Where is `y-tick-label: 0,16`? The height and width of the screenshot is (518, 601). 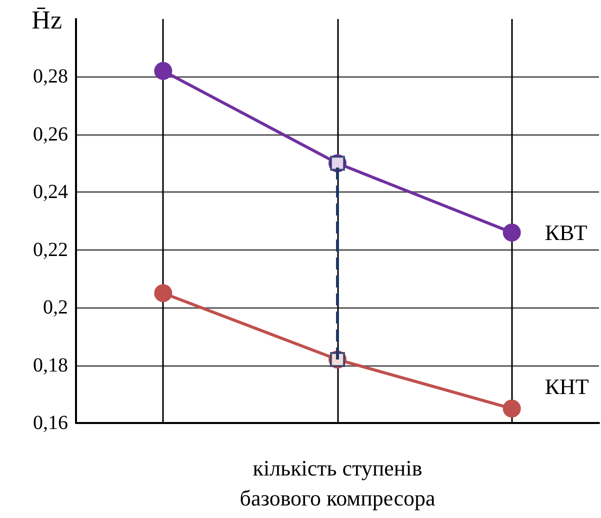 y-tick-label: 0,16 is located at coordinates (50, 423).